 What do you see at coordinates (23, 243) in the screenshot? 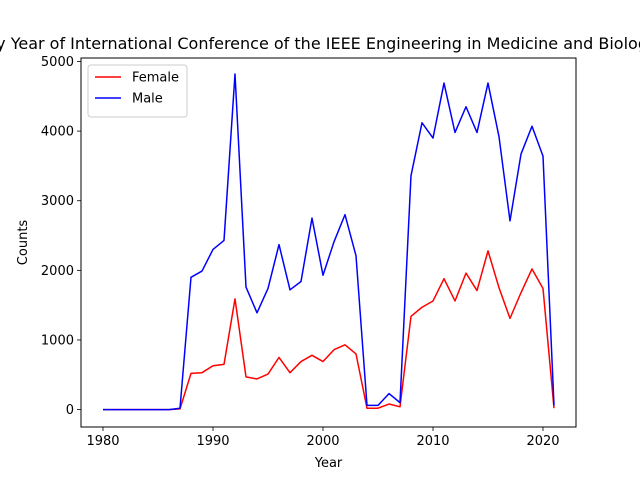
I see `y-axis-title: Counts` at bounding box center [23, 243].